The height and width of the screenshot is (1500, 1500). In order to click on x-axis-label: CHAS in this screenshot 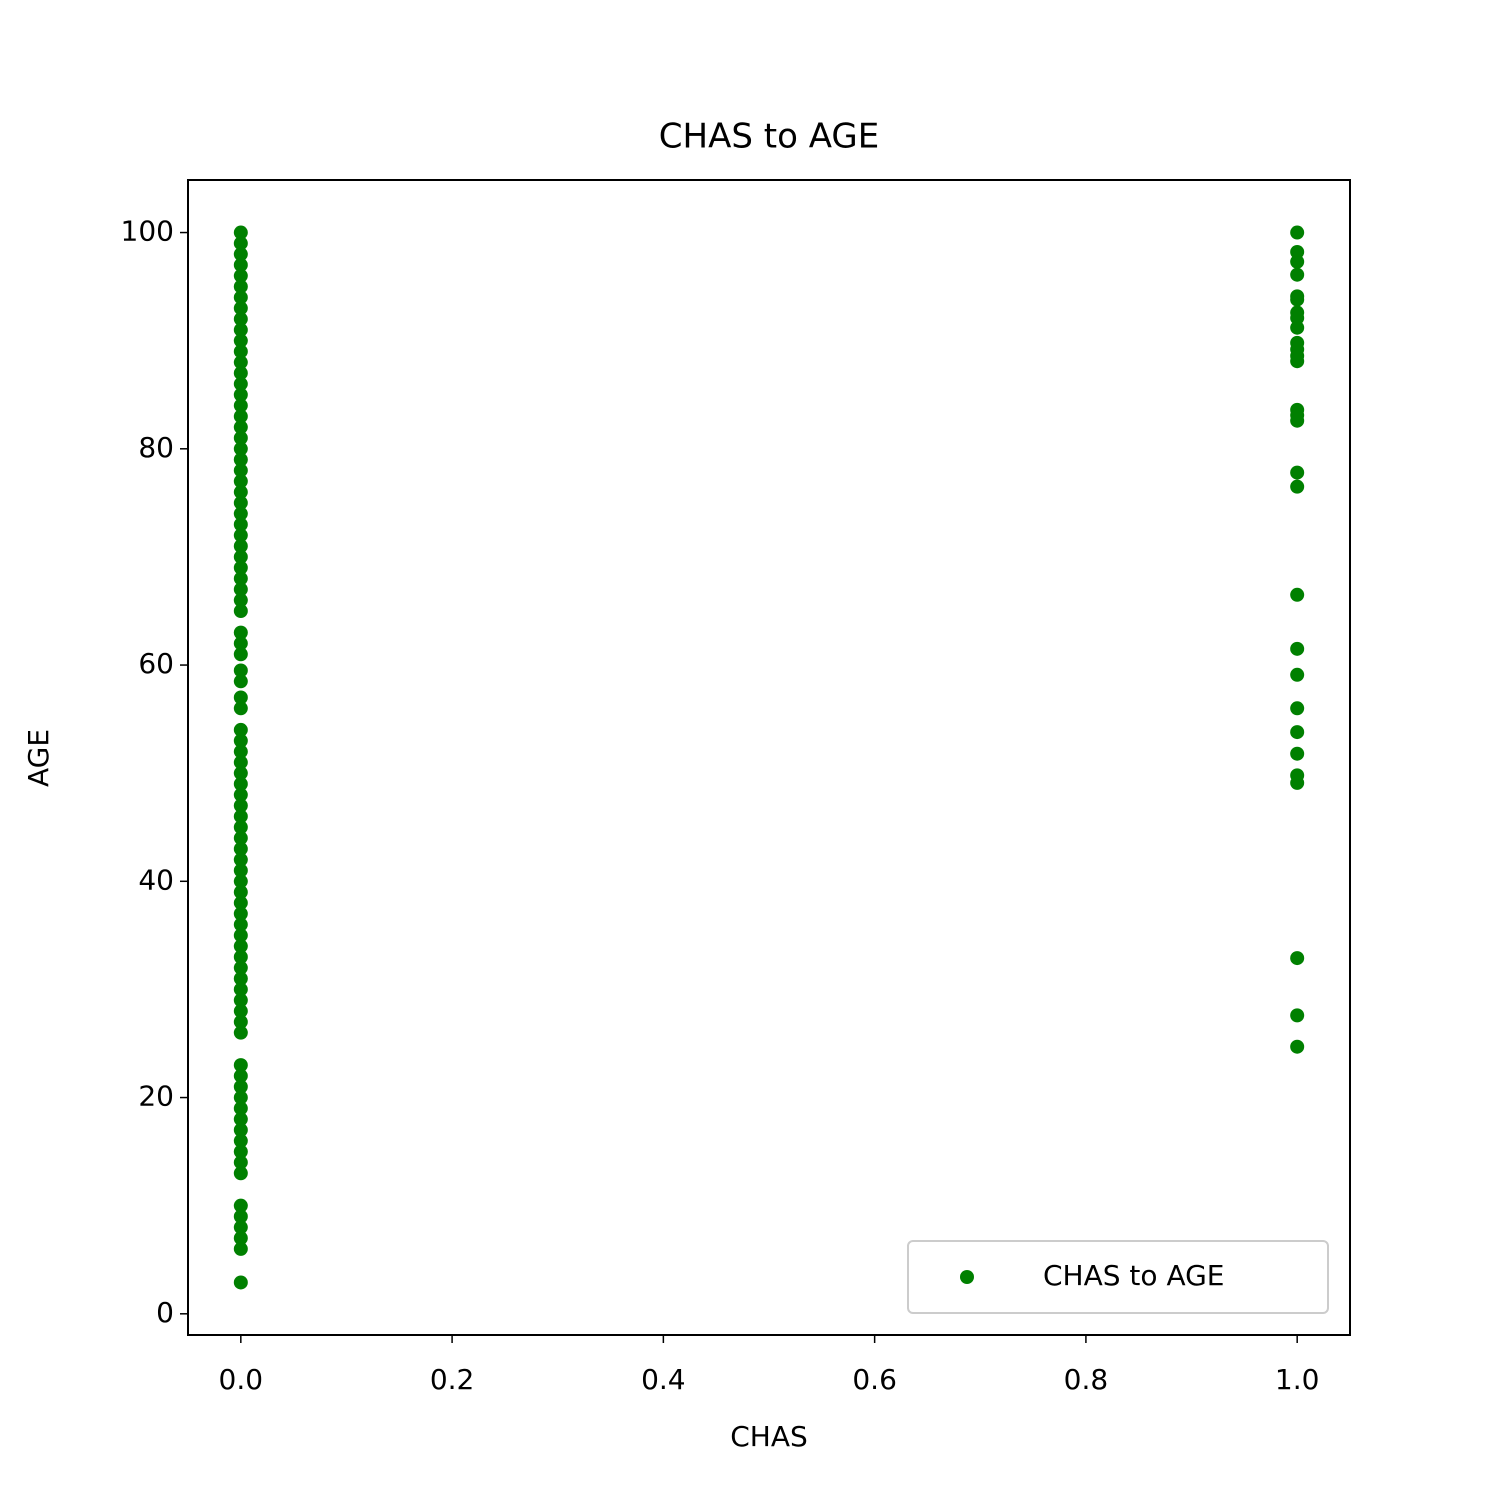, I will do `click(769, 1436)`.